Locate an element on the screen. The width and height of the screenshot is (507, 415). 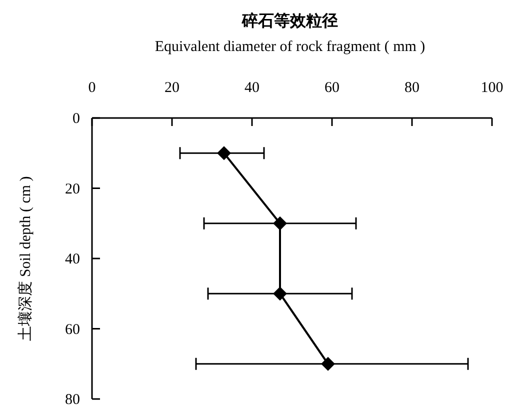
x-axis-title: 碎石等效粒径 Equivalent diameter of rock fragment ( mm ) is located at coordinates (290, 33).